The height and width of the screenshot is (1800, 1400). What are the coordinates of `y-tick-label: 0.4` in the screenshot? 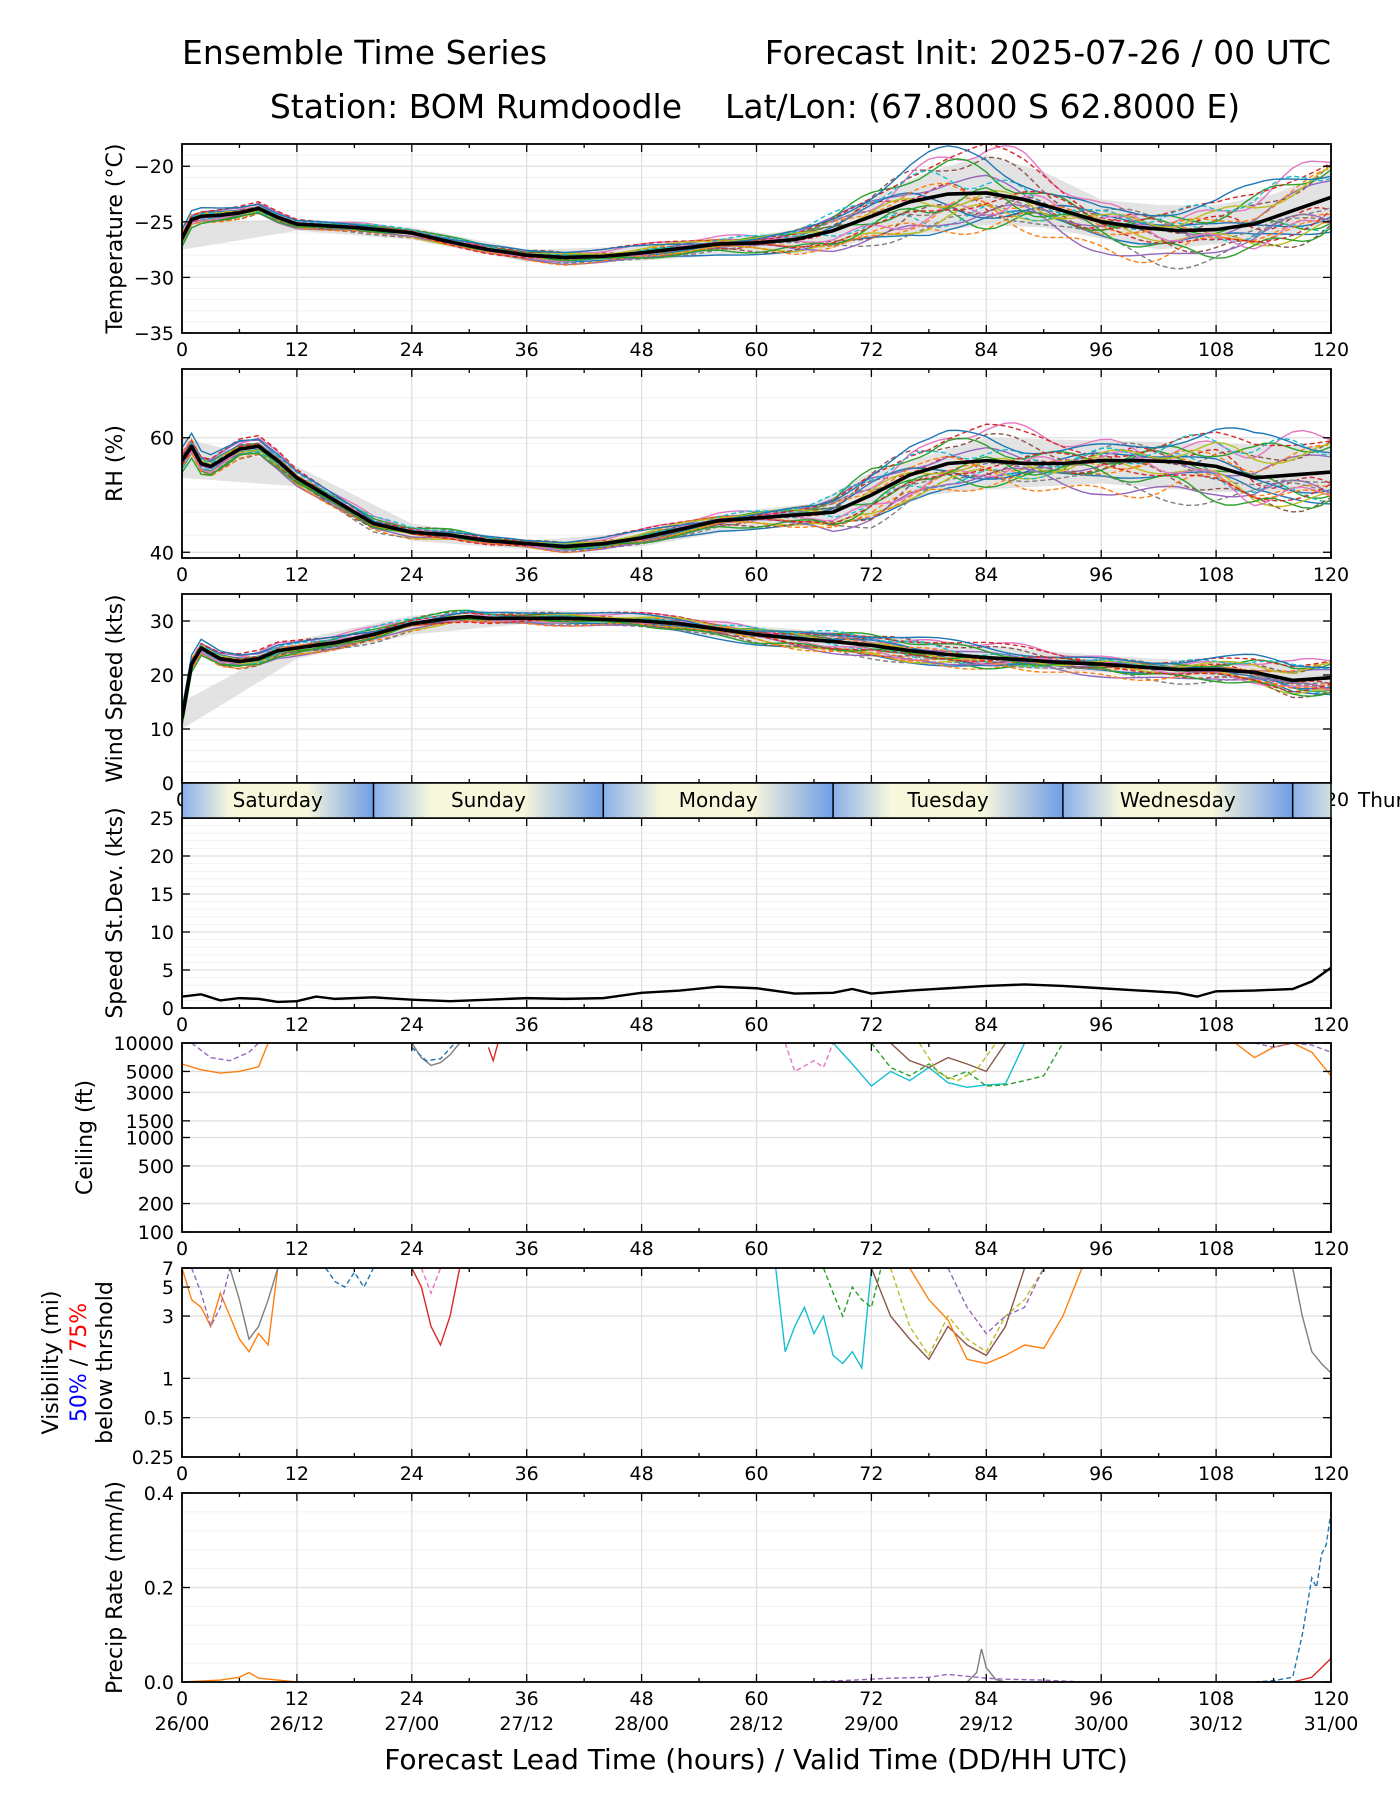 It's located at (159, 1494).